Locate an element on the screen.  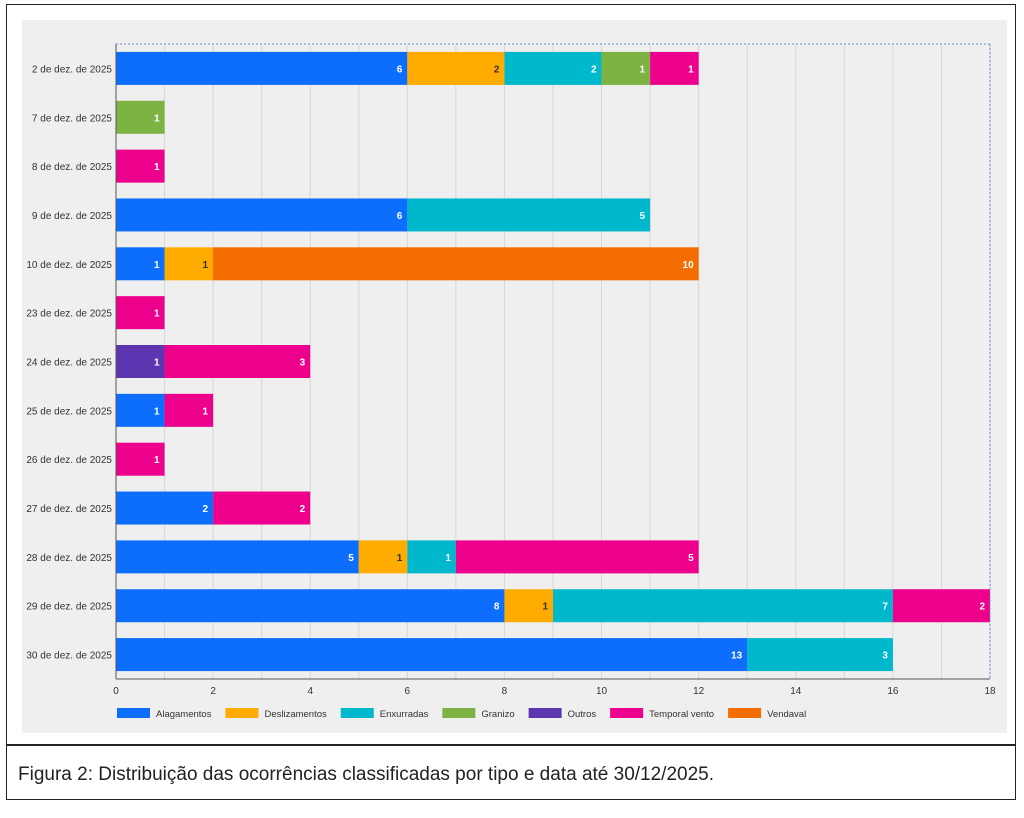
legend-label: Vendaval is located at coordinates (786, 714).